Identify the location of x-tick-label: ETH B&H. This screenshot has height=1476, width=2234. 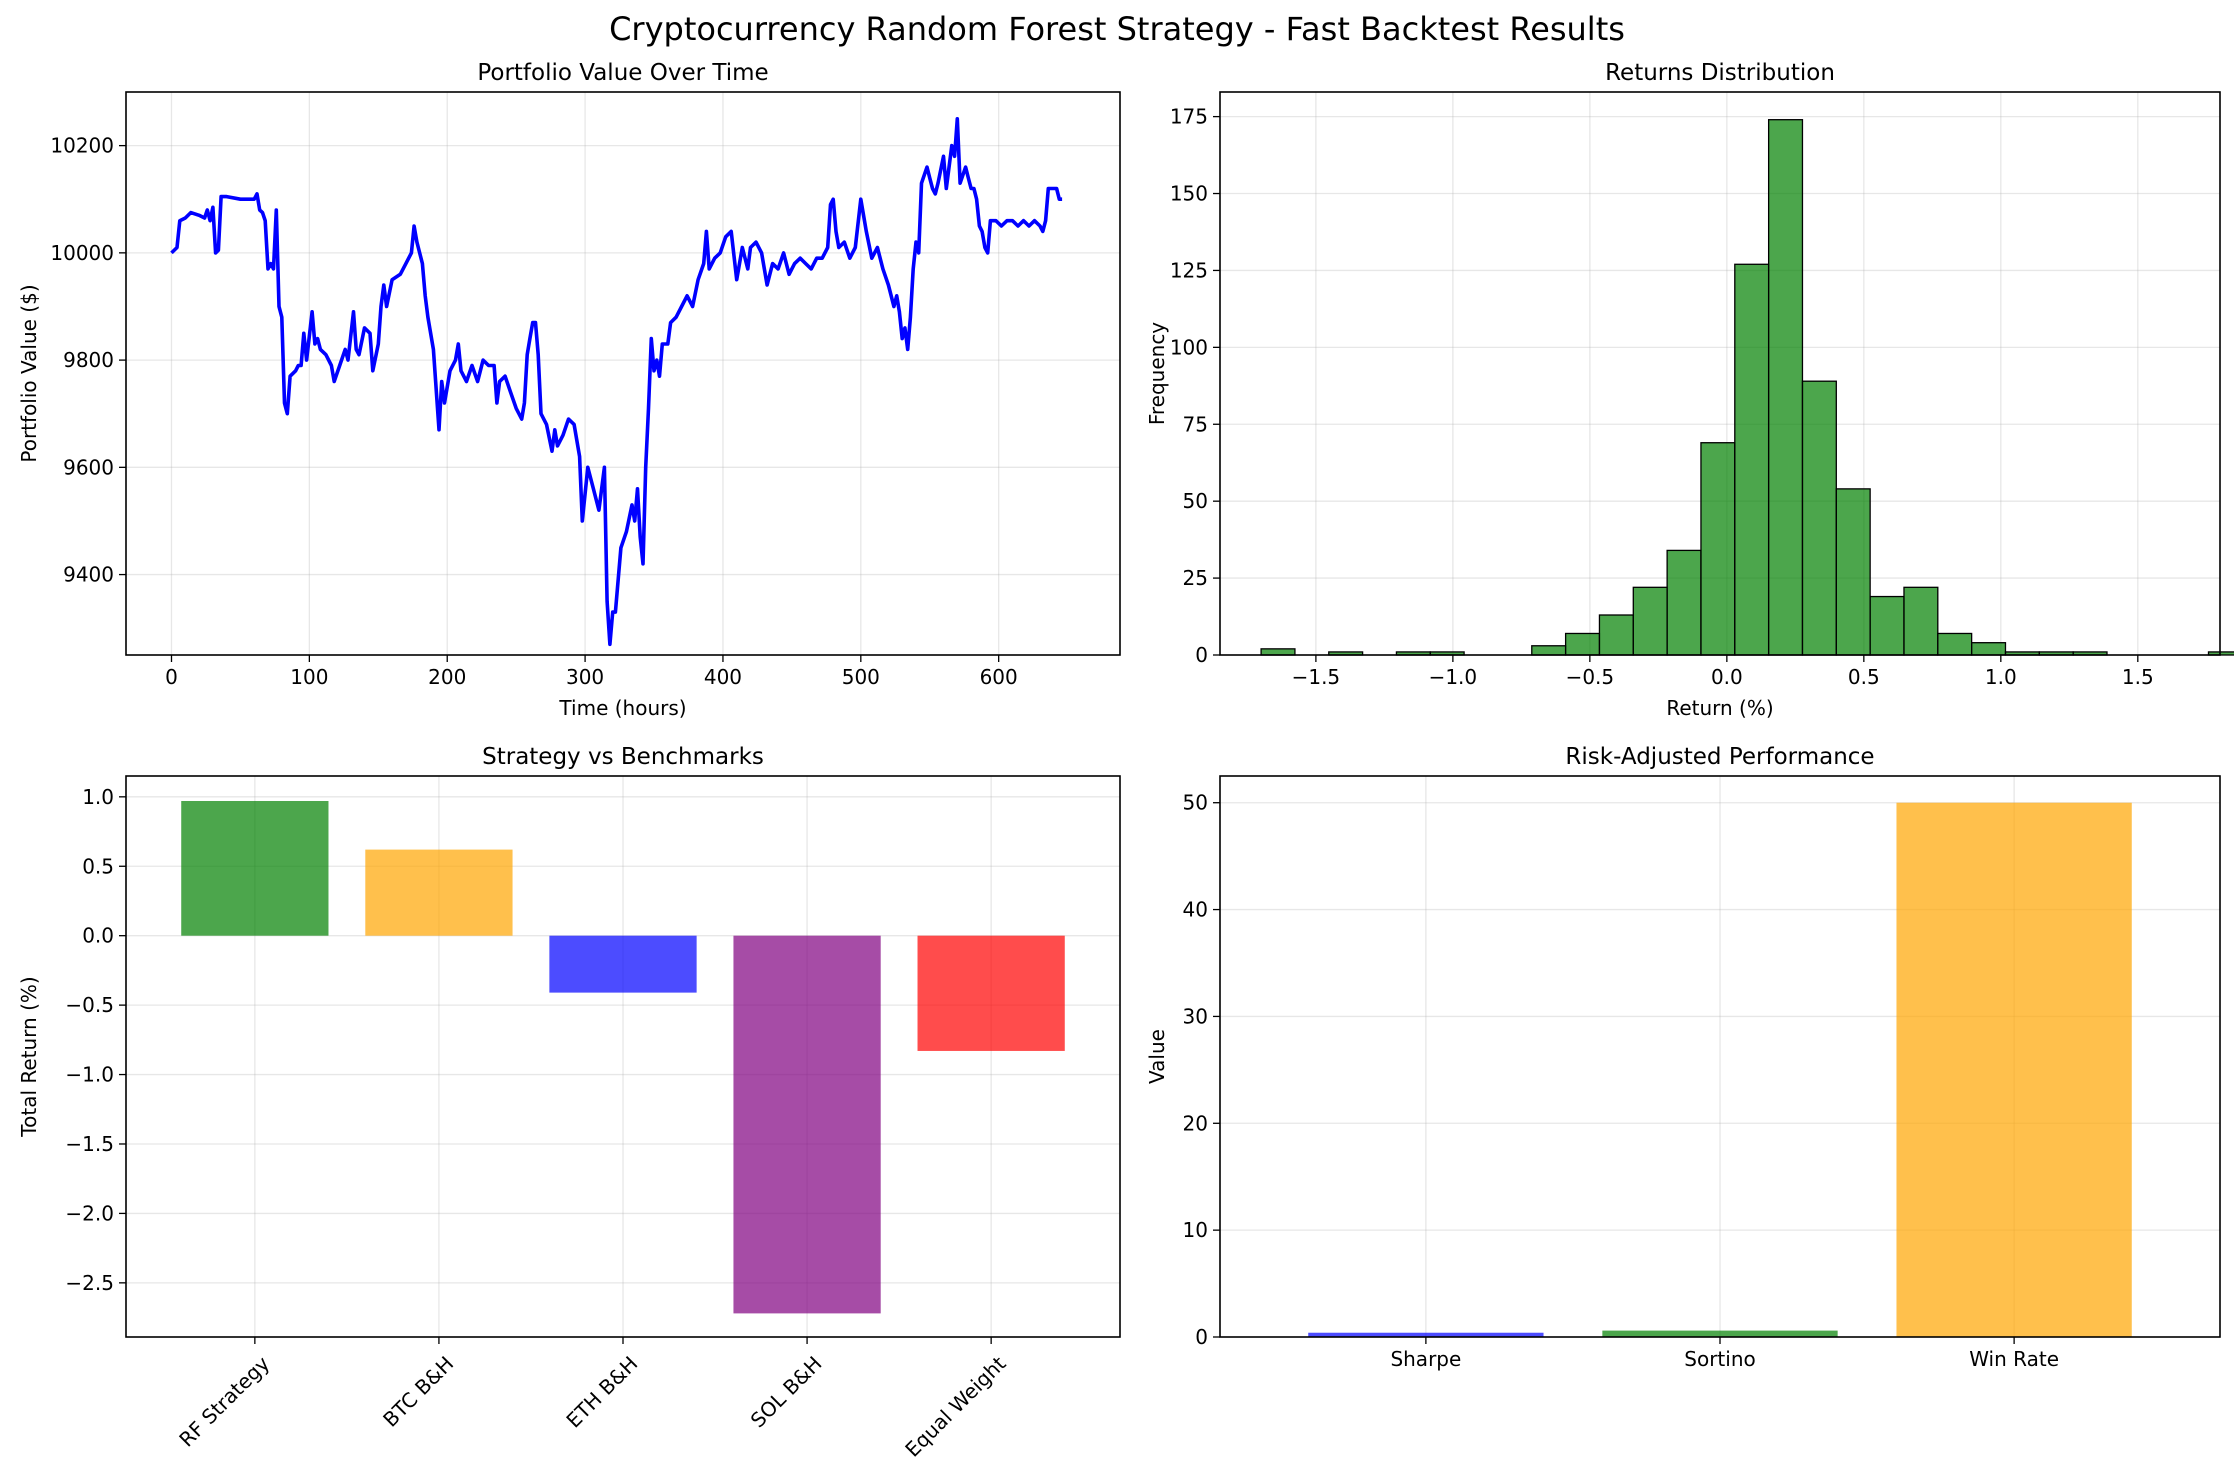
(601, 1391).